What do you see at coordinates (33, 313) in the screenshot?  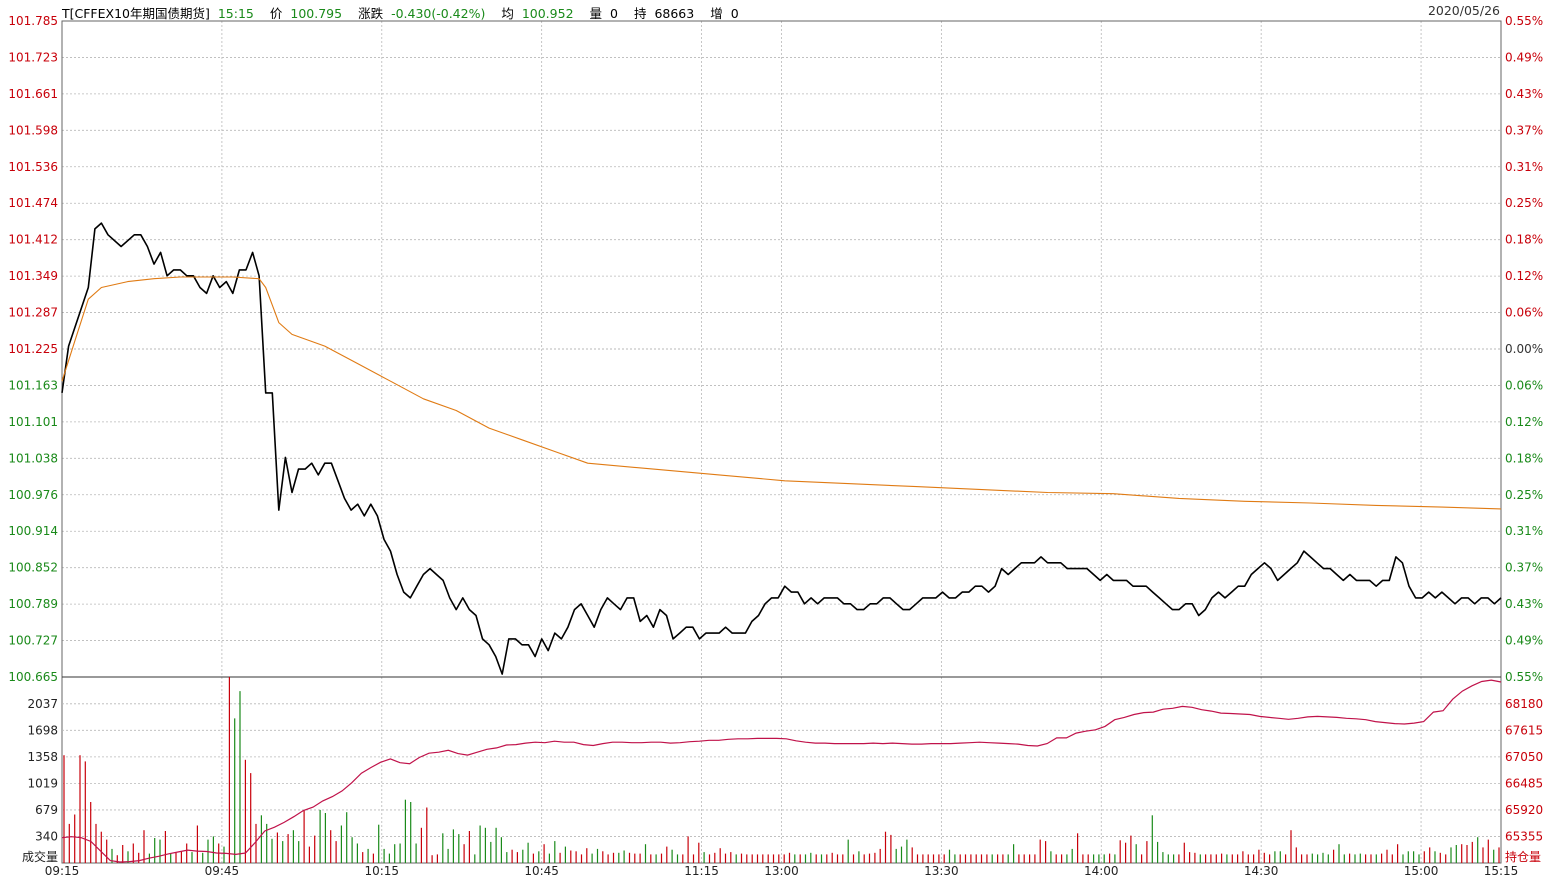 I see `price-tick-label: 101.287` at bounding box center [33, 313].